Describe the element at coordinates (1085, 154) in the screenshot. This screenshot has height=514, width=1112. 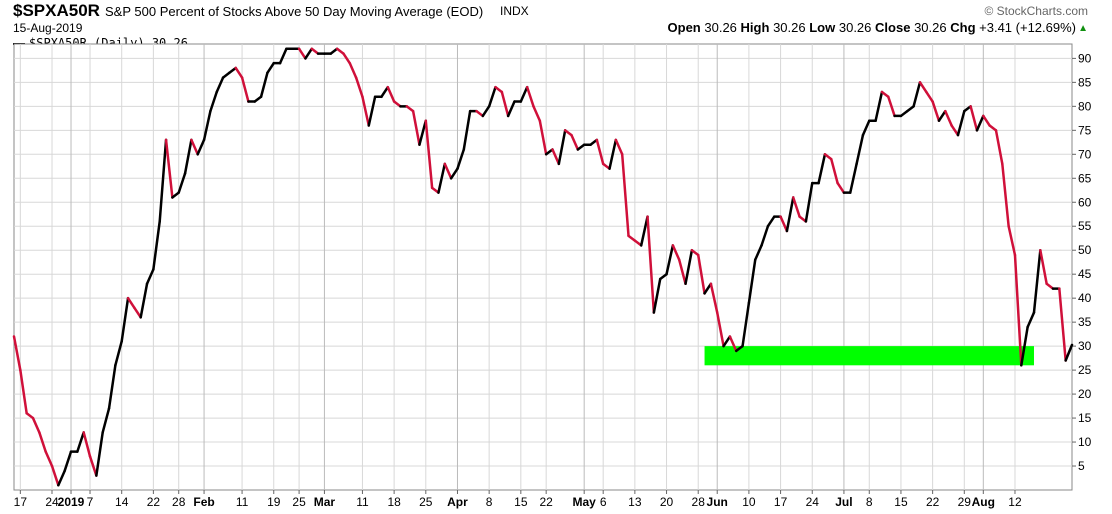
I see `y-tick-label: 70` at that location.